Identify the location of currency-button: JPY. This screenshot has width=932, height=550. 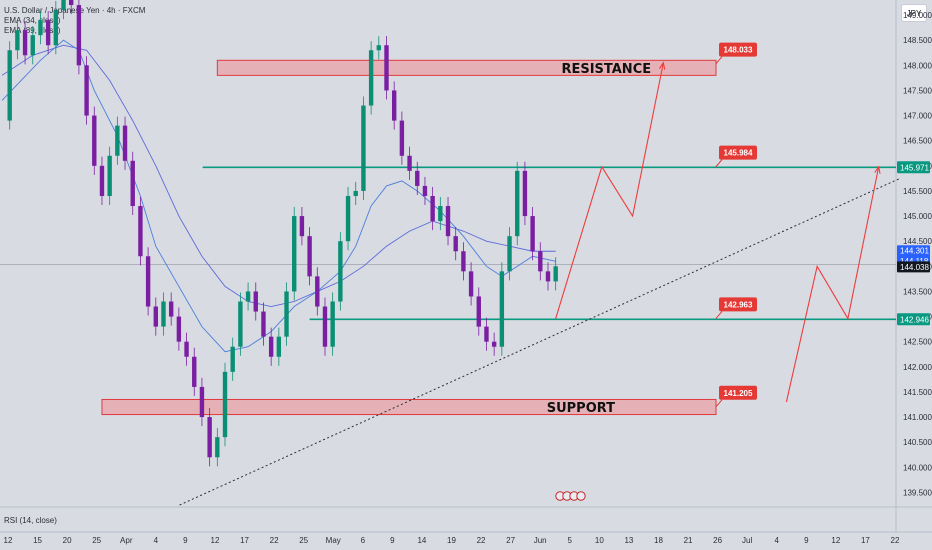
(914, 13).